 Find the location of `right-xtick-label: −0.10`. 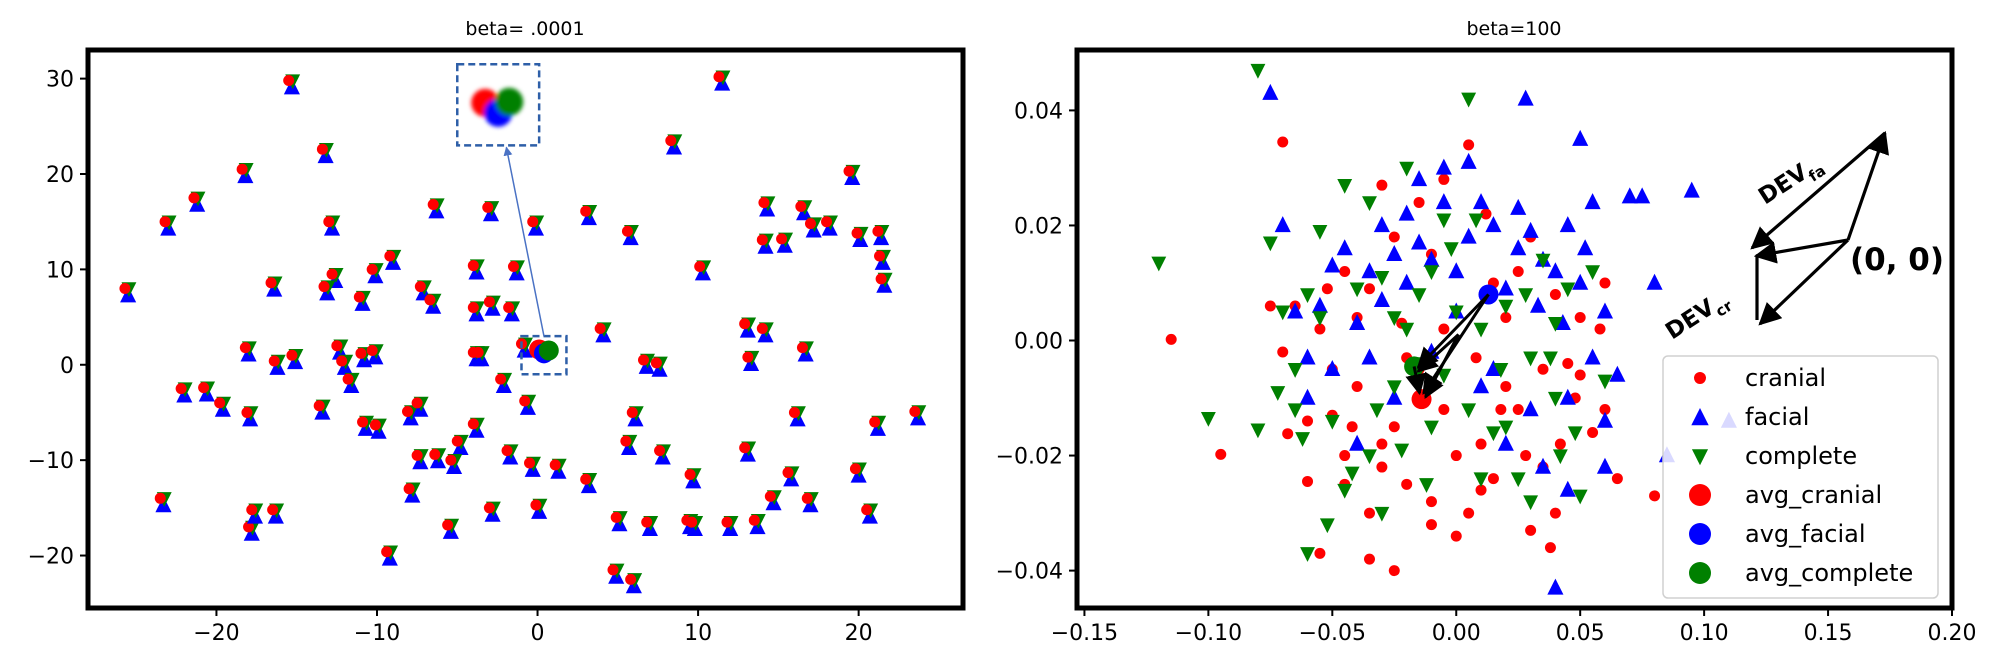

right-xtick-label: −0.10 is located at coordinates (1208, 633).